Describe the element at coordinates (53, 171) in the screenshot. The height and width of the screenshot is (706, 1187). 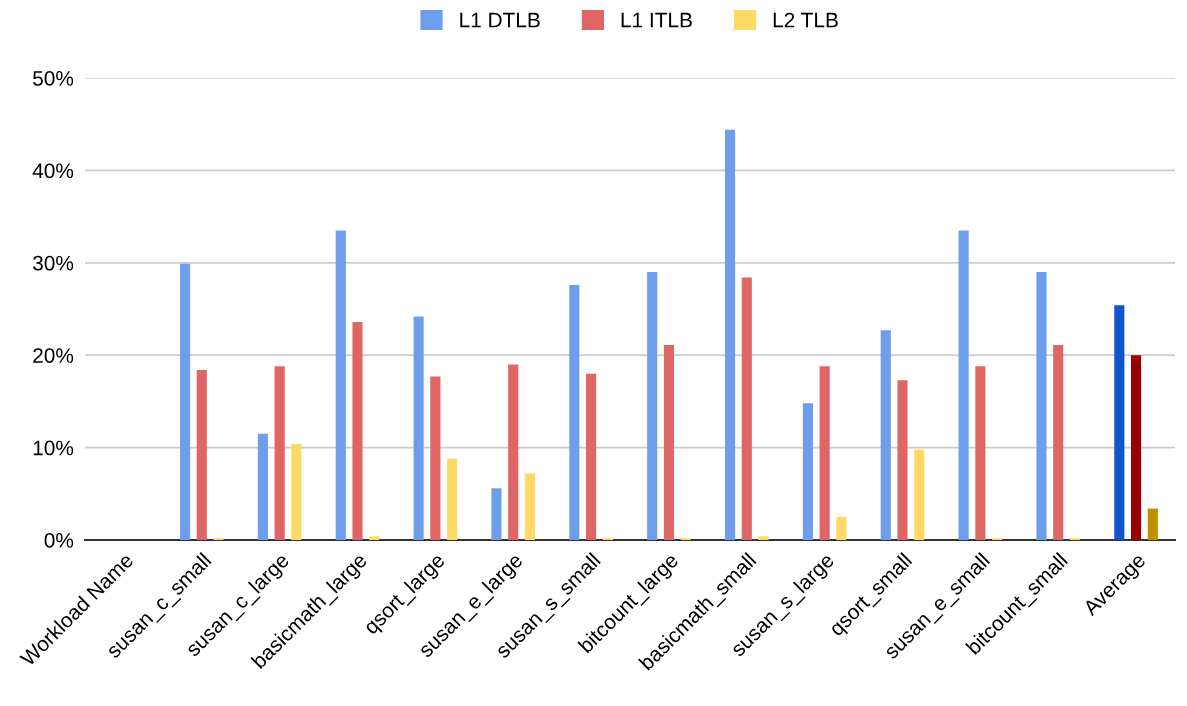
I see `y-tick-label: 40%` at that location.